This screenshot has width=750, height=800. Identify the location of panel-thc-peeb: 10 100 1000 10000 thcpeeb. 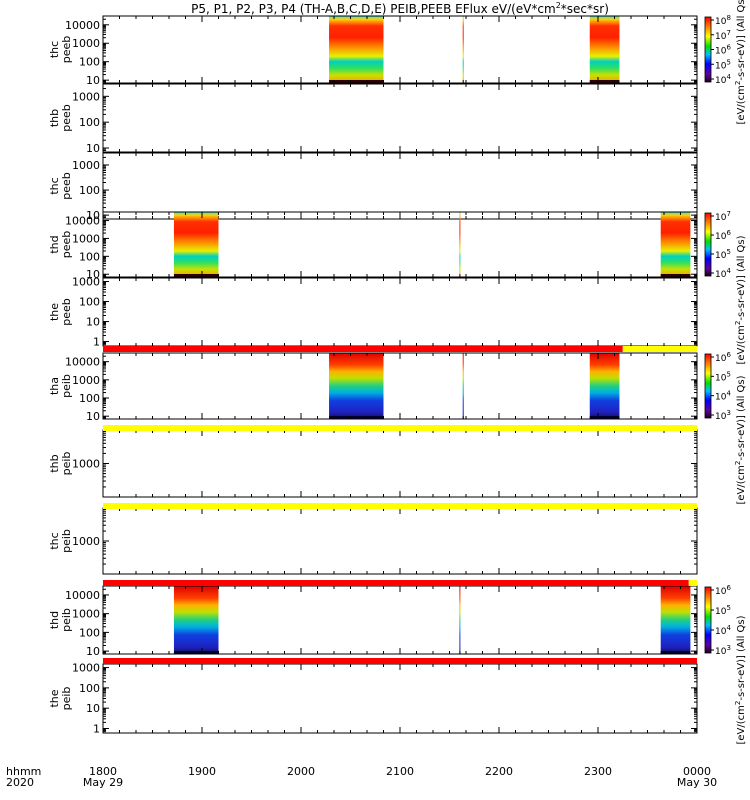
(373, 51).